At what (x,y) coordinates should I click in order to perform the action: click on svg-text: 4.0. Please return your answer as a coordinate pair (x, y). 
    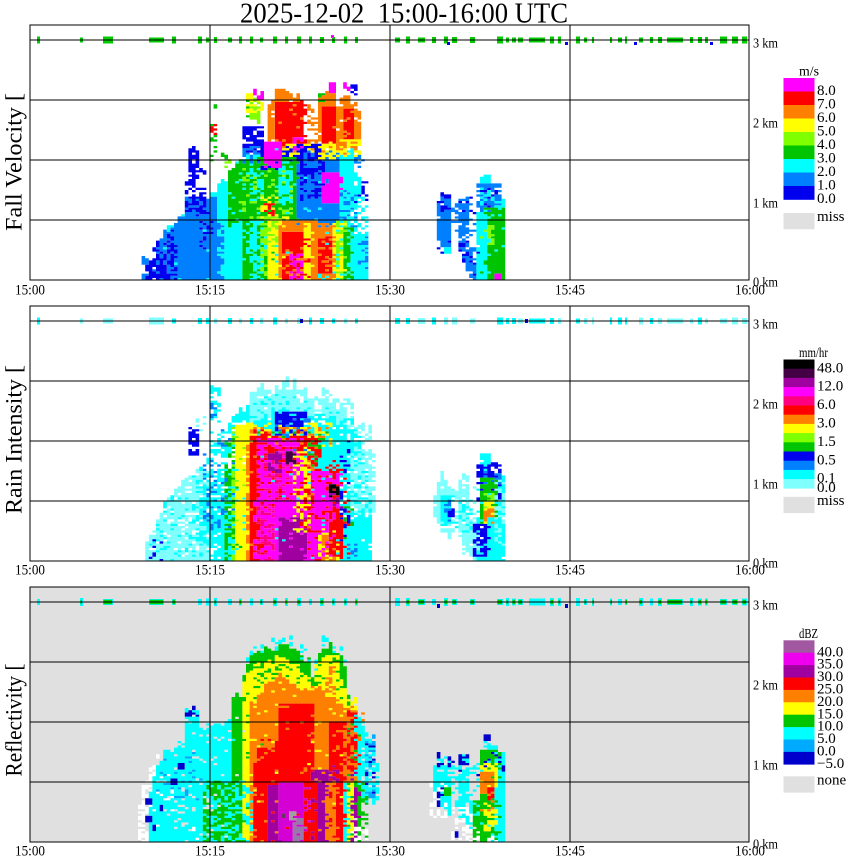
    Looking at the image, I should click on (826, 145).